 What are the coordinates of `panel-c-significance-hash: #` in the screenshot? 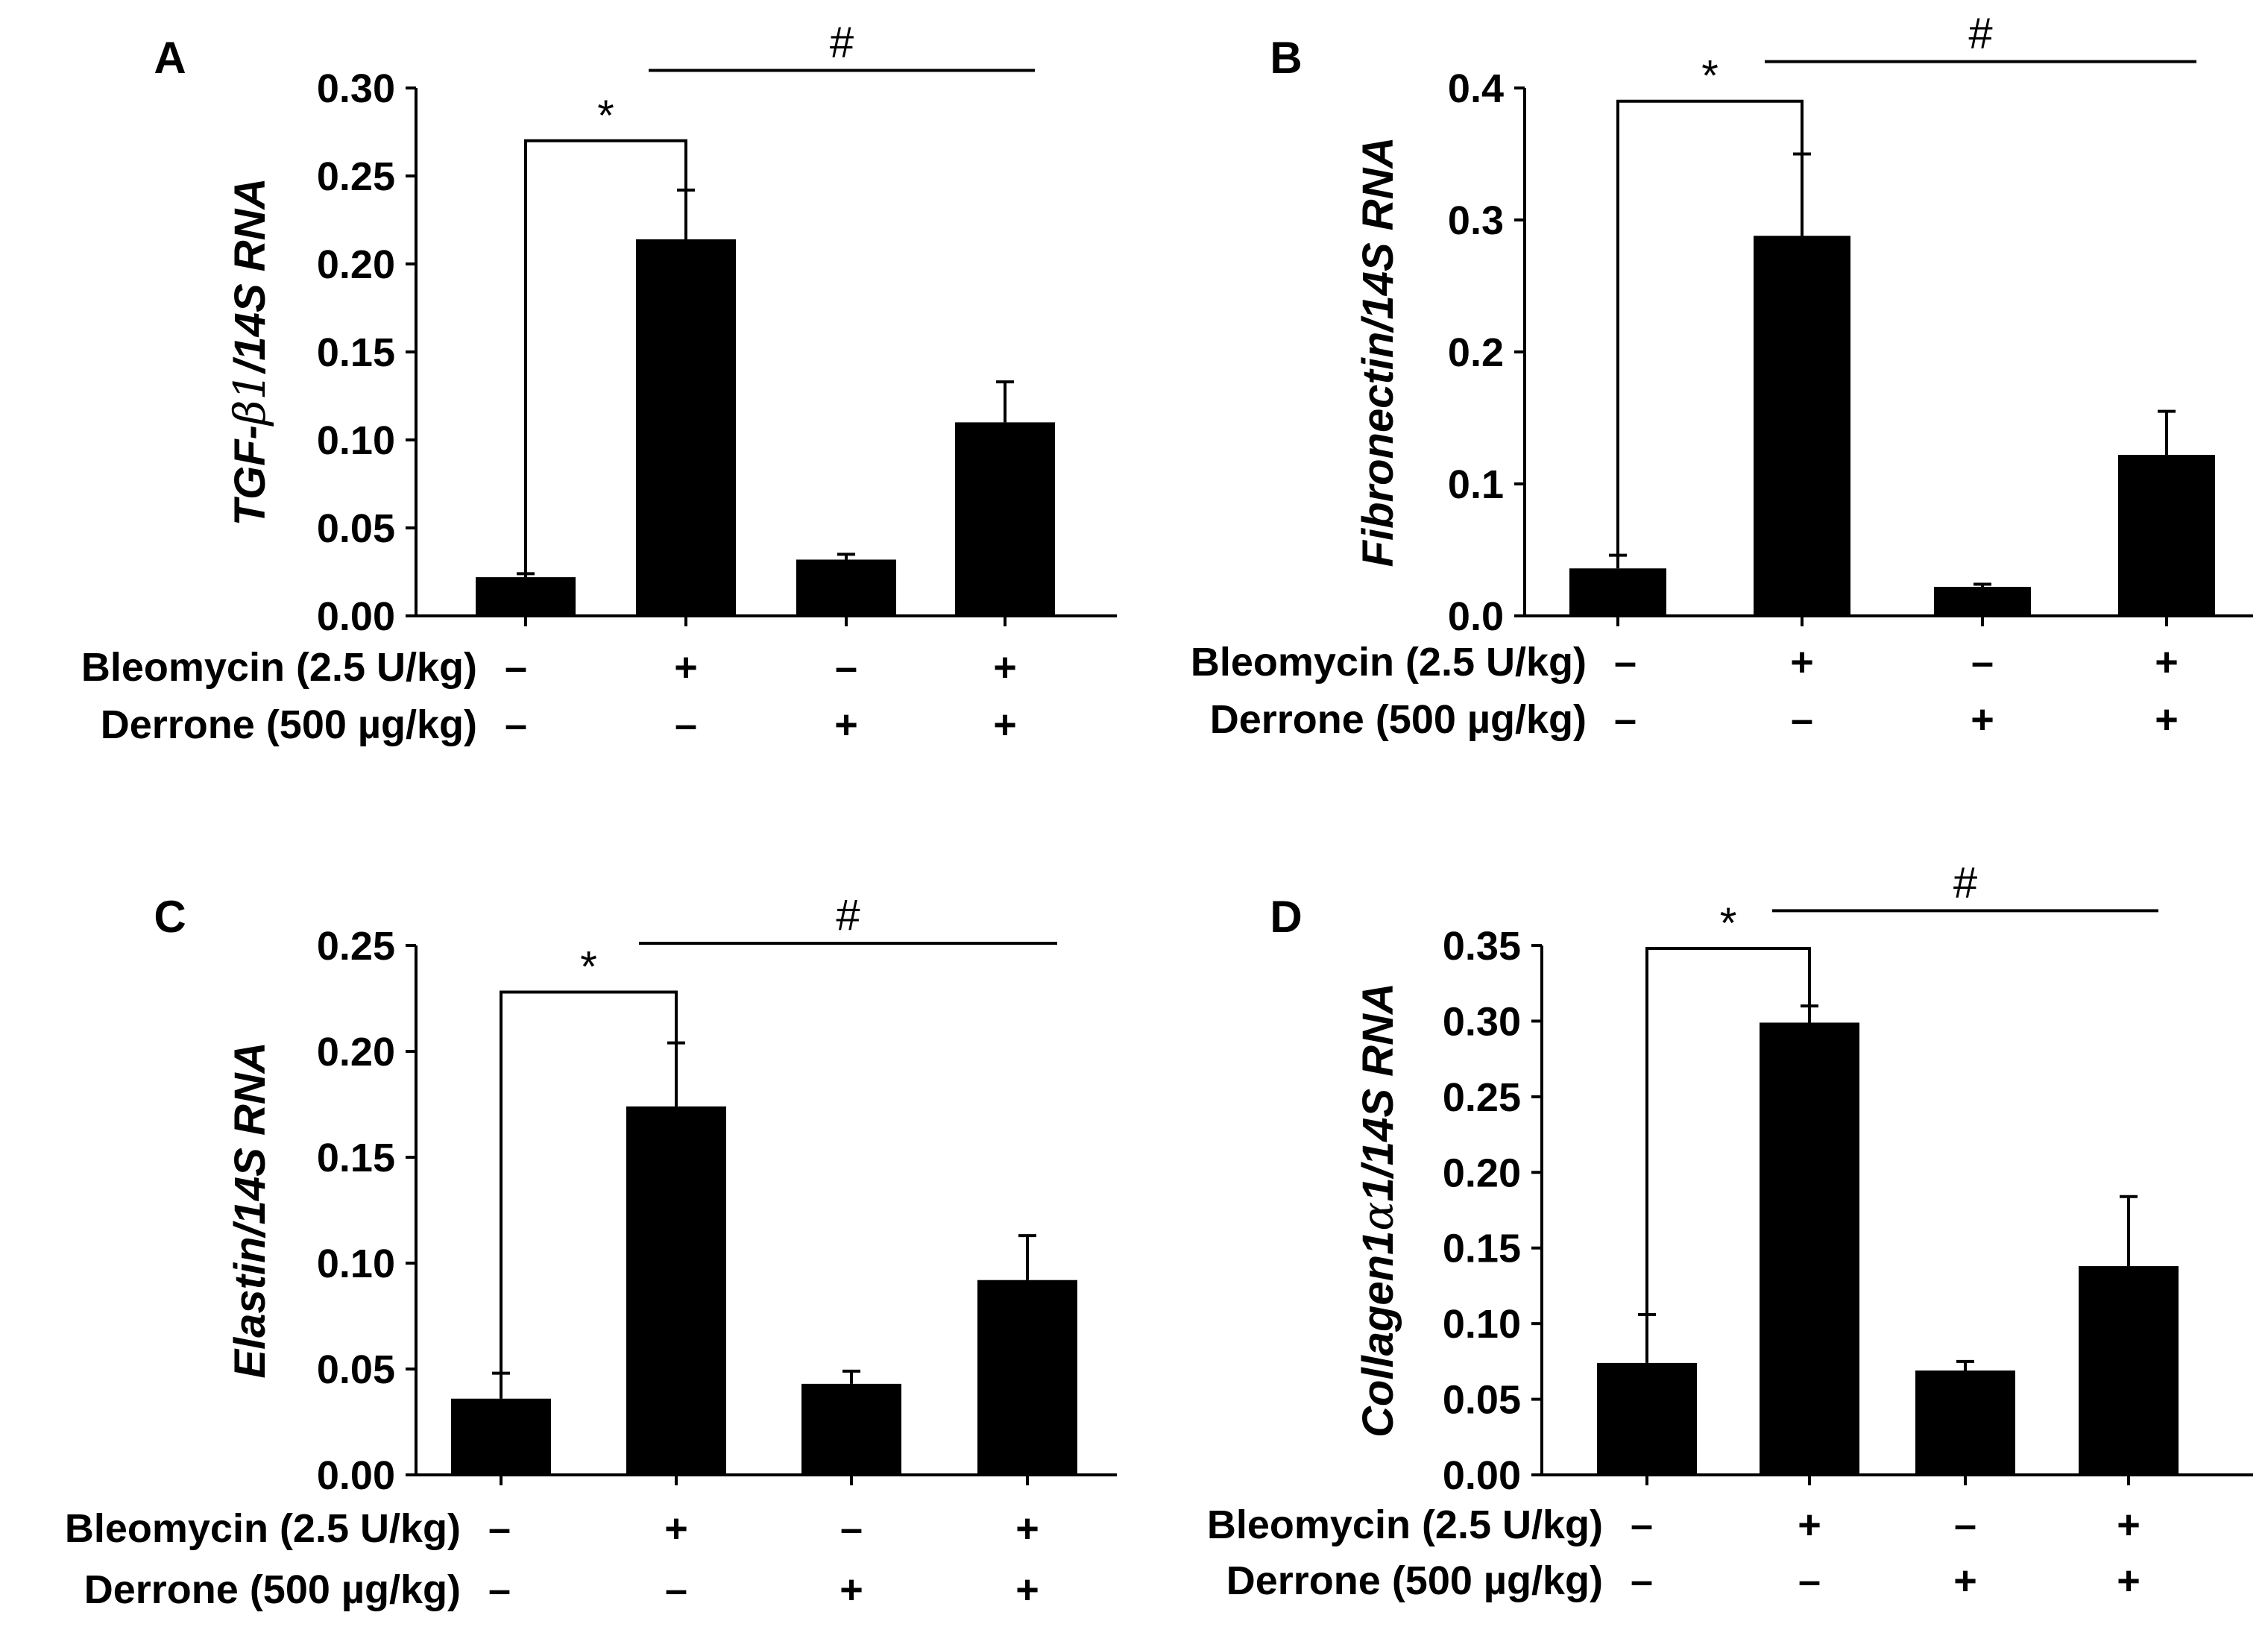 It's located at (848, 916).